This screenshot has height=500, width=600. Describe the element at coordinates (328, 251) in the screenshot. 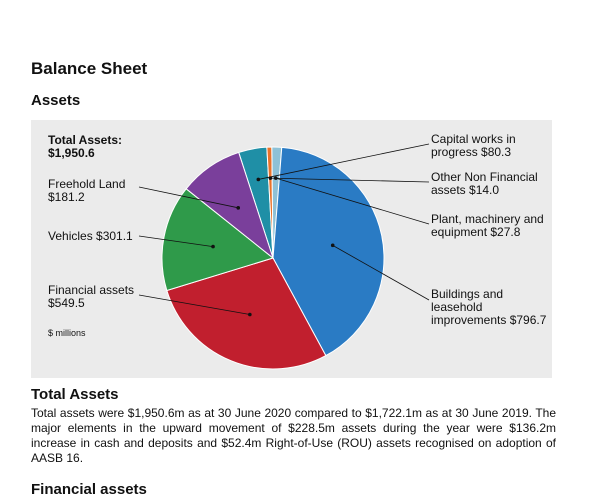

I see `pie-slice-buildings-and-leasehold-improvements` at that location.